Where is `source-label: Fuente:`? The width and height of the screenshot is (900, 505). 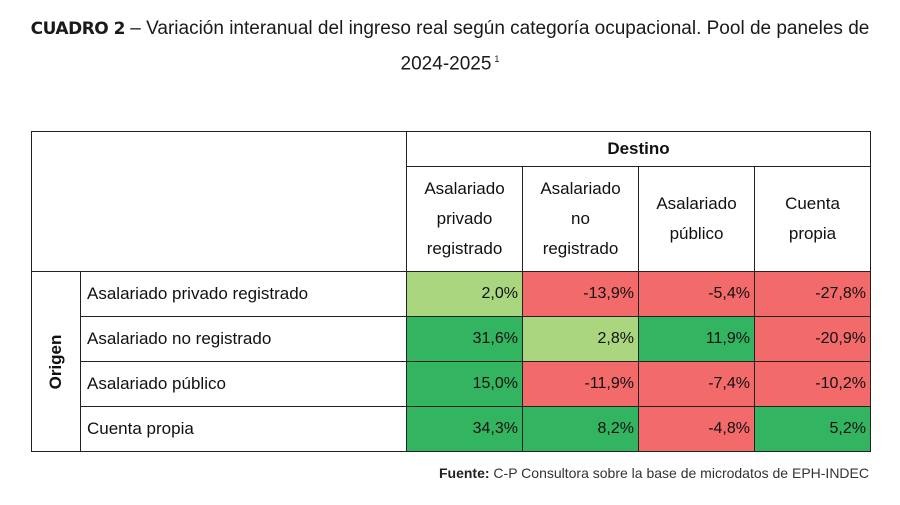 source-label: Fuente: is located at coordinates (464, 473).